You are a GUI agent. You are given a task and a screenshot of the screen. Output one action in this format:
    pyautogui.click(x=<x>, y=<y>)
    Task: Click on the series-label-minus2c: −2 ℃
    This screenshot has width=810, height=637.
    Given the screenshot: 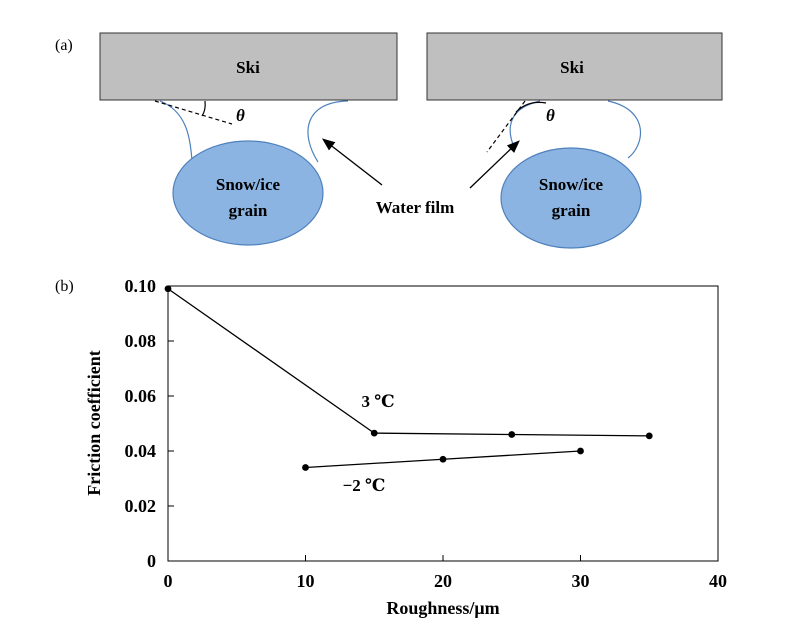 What is the action you would take?
    pyautogui.click(x=364, y=485)
    